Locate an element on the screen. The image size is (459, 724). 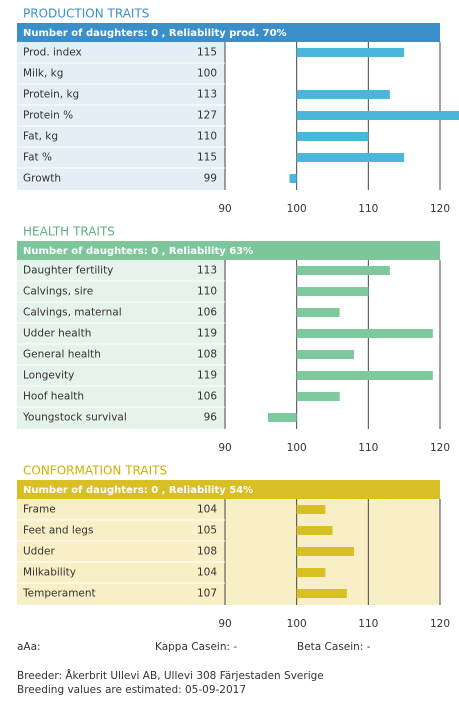
value-label: 99 is located at coordinates (210, 179).